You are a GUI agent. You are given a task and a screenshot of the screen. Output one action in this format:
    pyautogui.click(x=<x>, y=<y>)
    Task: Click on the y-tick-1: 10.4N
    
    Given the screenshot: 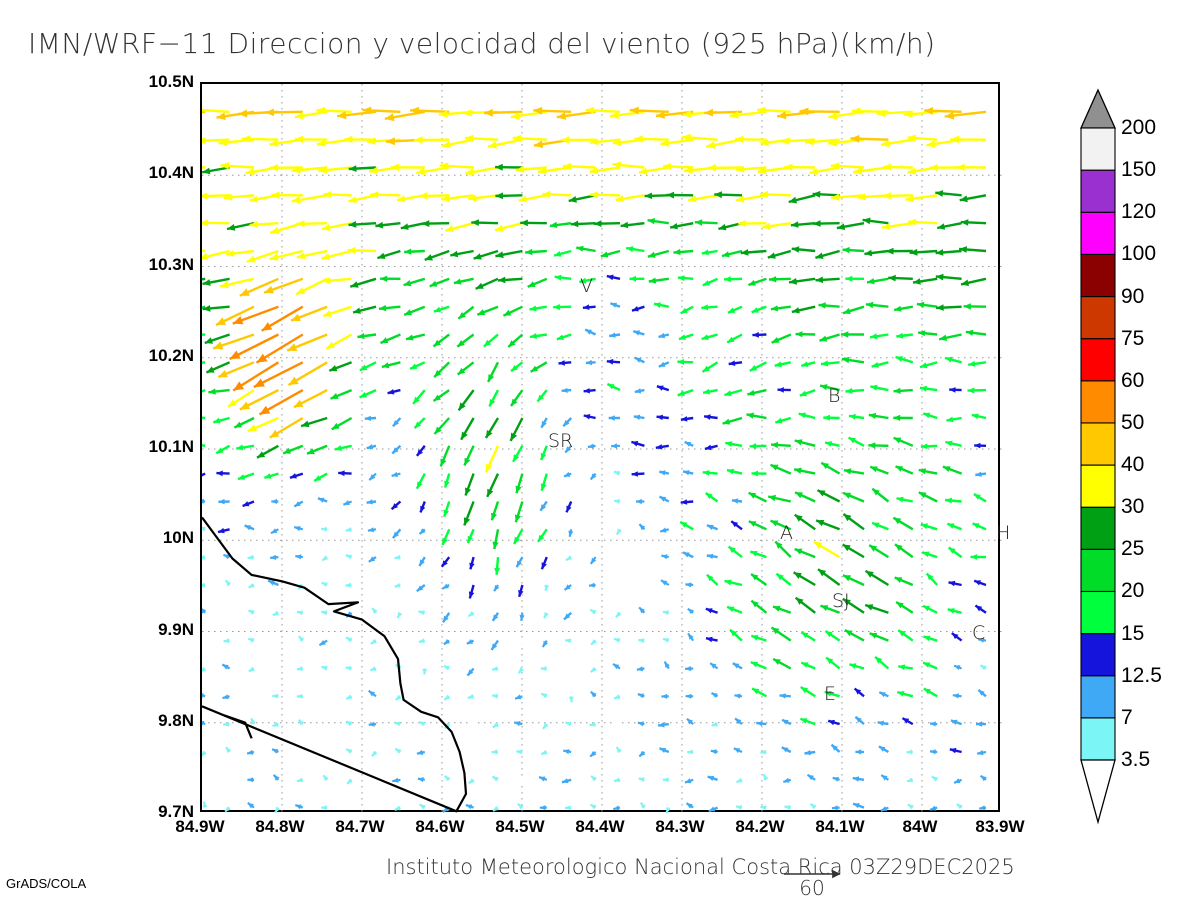 What is the action you would take?
    pyautogui.click(x=171, y=173)
    